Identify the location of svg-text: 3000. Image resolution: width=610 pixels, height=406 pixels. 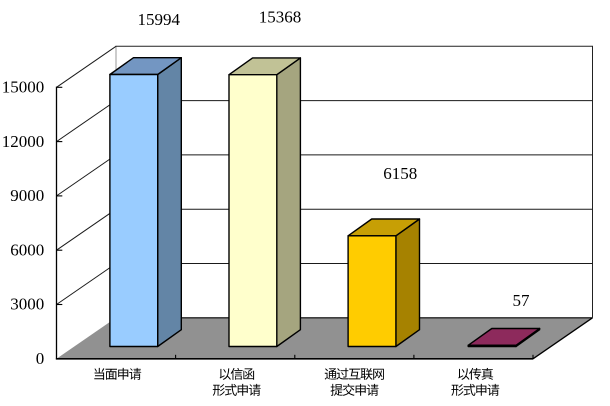
(27, 304).